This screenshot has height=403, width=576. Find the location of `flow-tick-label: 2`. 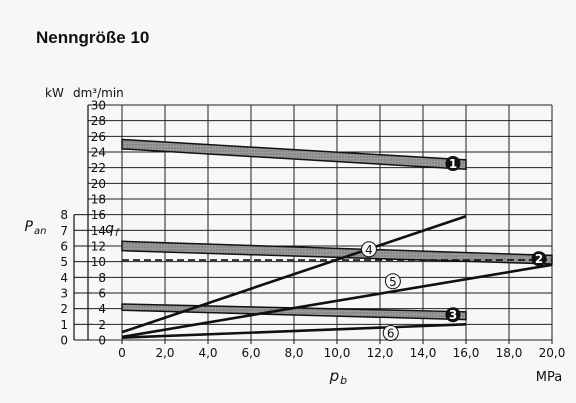

flow-tick-label: 2 is located at coordinates (102, 325).